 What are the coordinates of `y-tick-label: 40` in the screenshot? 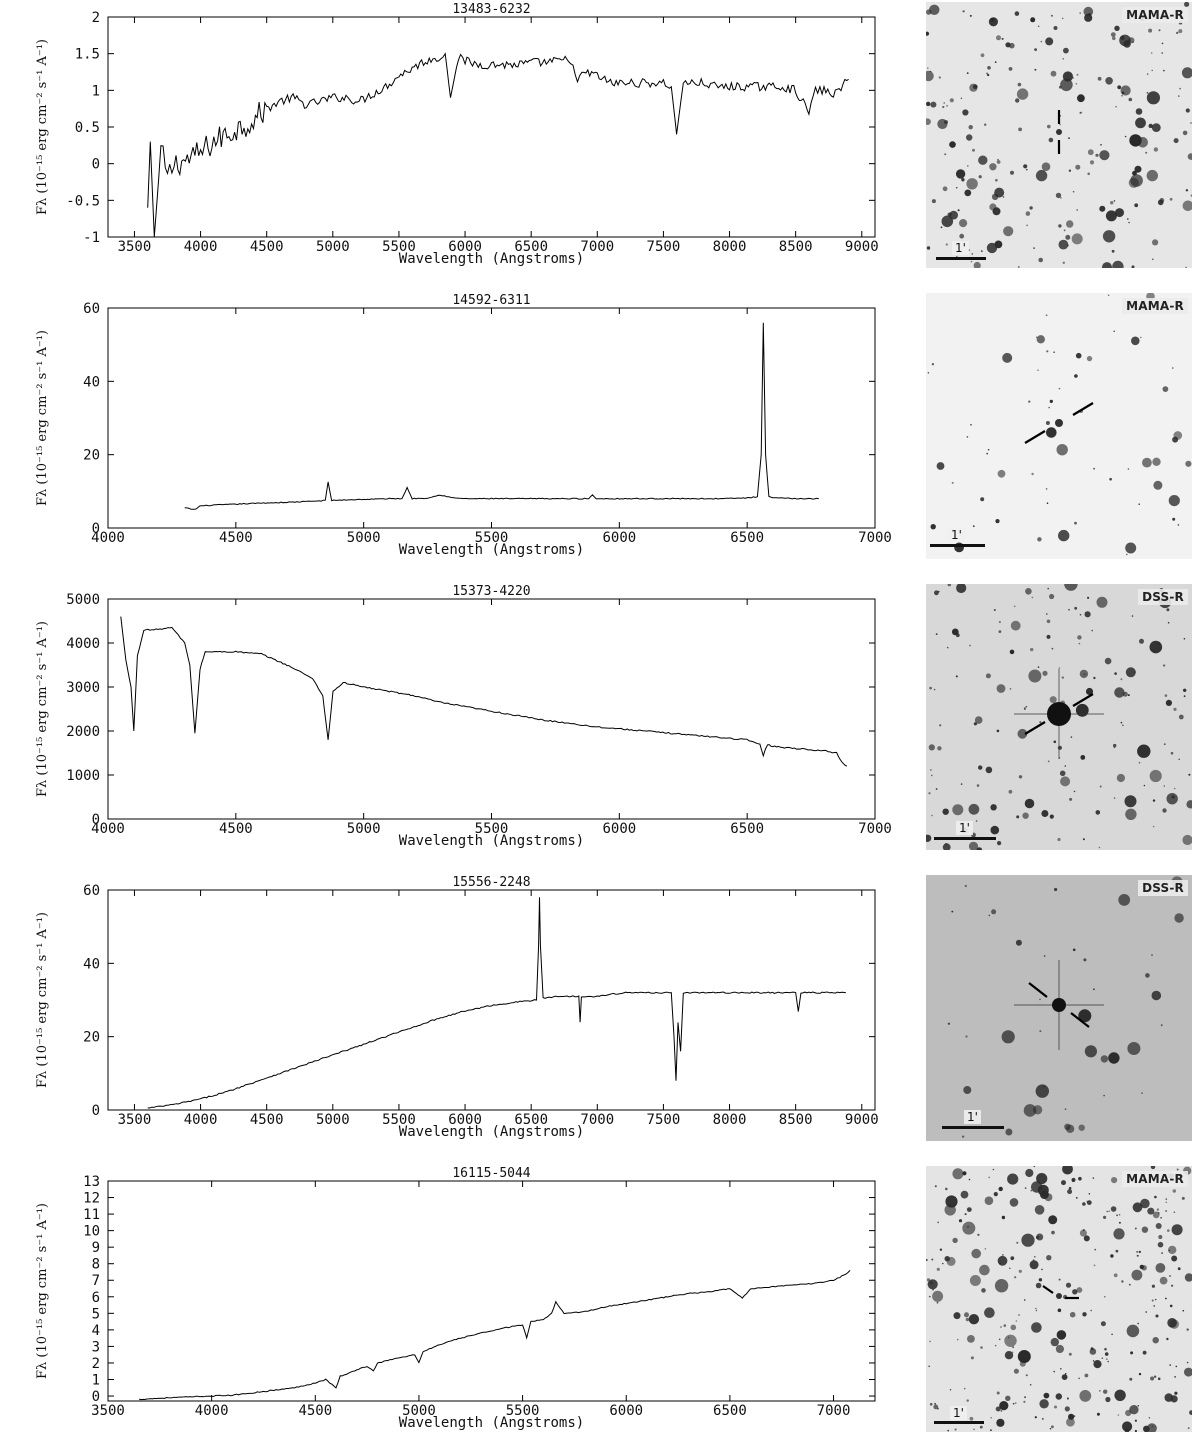 It's located at (91, 382).